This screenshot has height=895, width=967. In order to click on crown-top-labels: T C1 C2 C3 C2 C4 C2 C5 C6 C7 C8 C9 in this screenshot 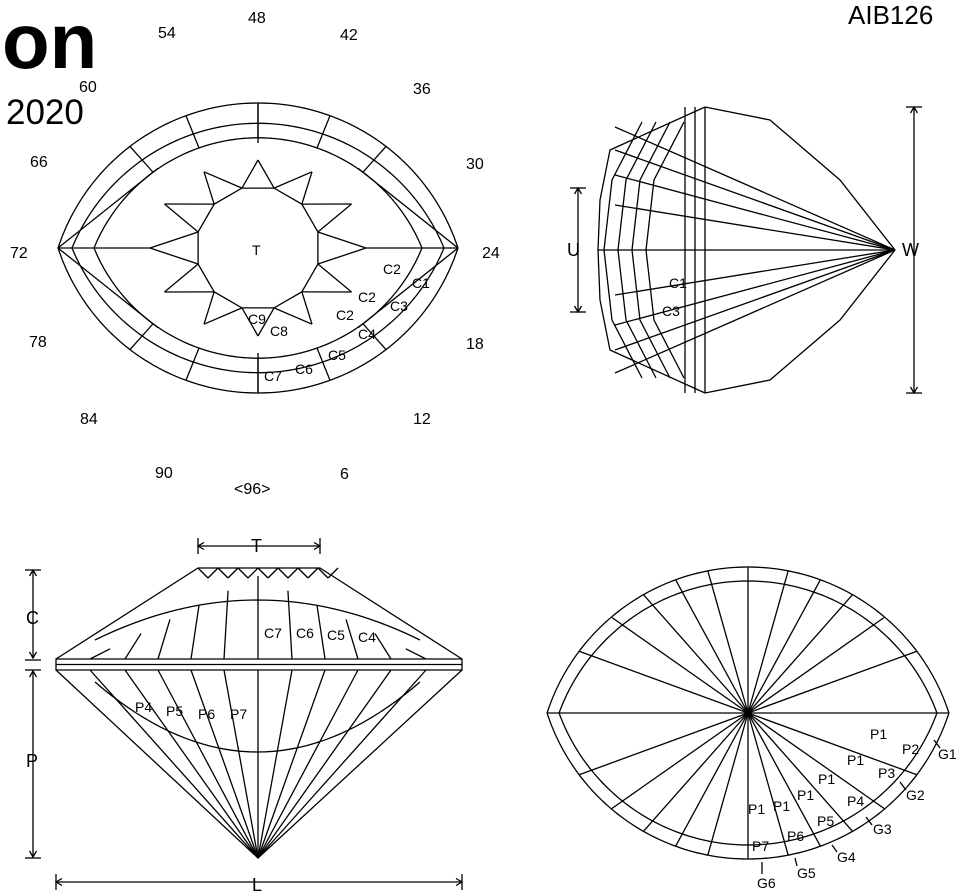, I will do `click(339, 313)`.